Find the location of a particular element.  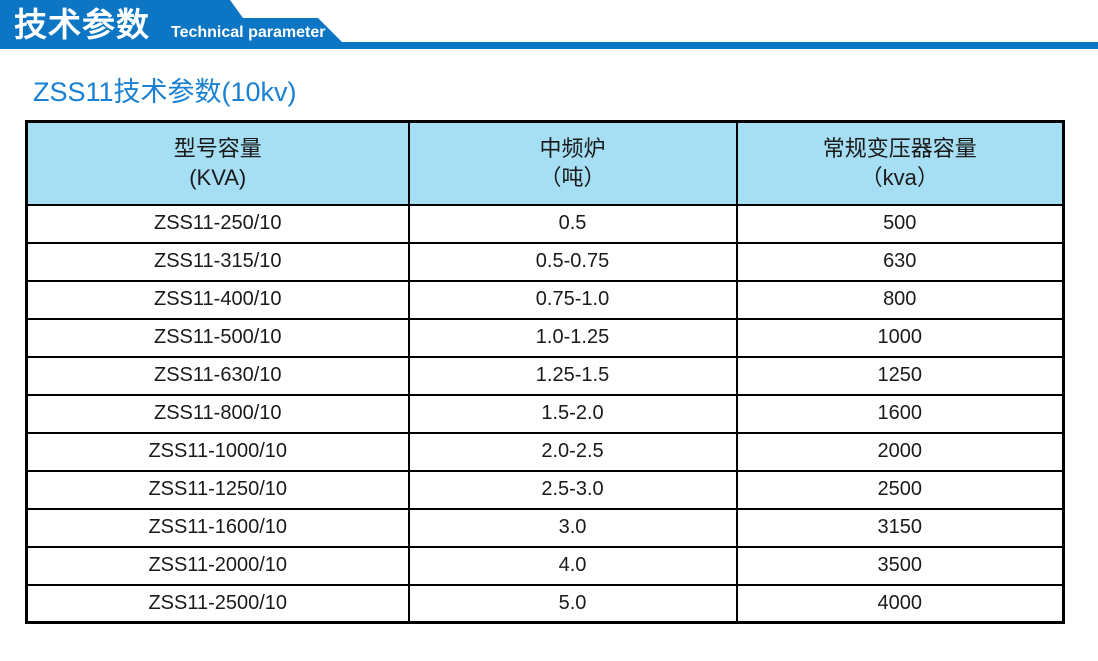

section-banner: 技术参数 Technical parameter is located at coordinates (549, 24).